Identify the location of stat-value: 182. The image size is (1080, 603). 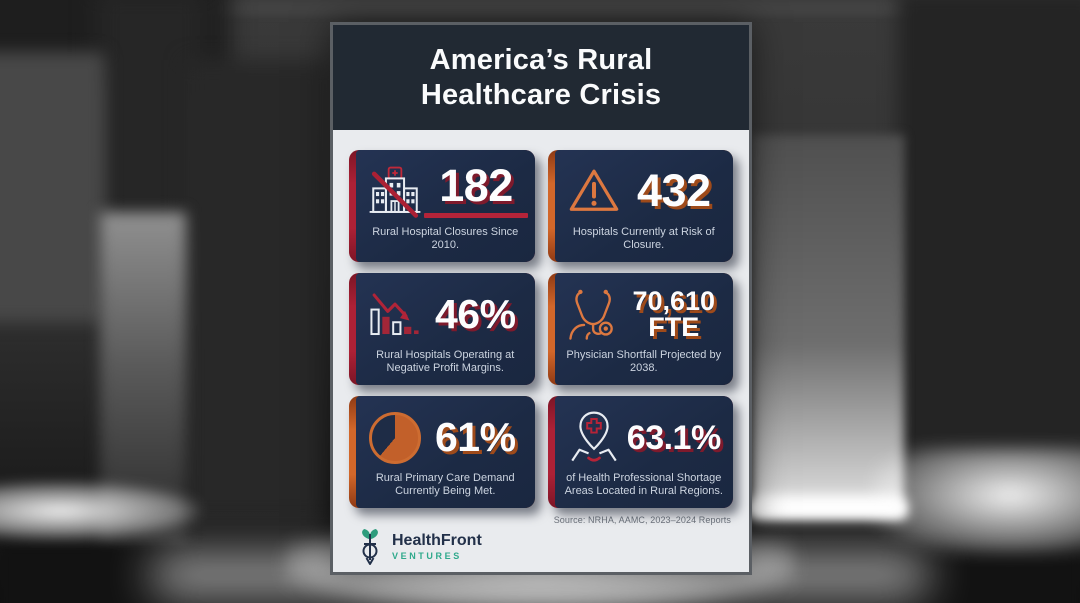
(476, 186).